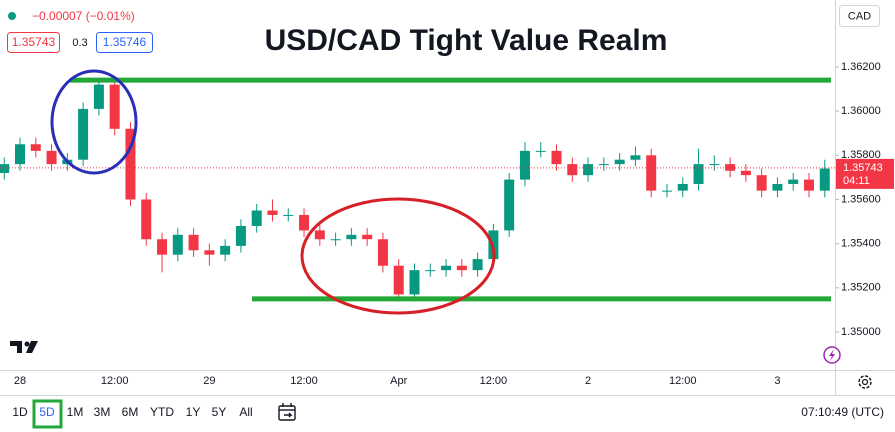 The height and width of the screenshot is (432, 895). What do you see at coordinates (861, 244) in the screenshot?
I see `y-tick-label: 1.35400` at bounding box center [861, 244].